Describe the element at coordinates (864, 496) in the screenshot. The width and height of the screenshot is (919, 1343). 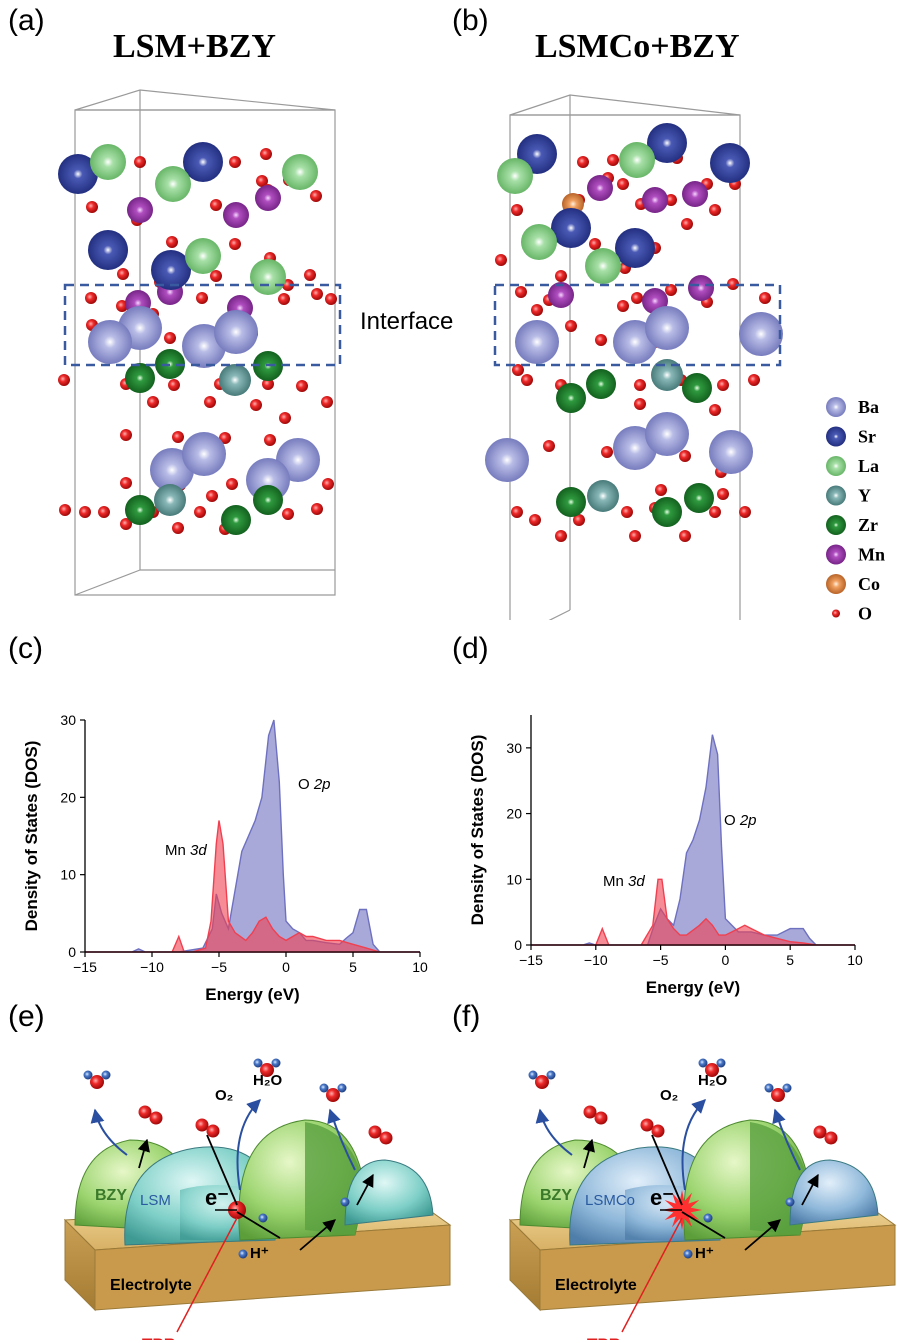
I see `legend-label-y: Y` at that location.